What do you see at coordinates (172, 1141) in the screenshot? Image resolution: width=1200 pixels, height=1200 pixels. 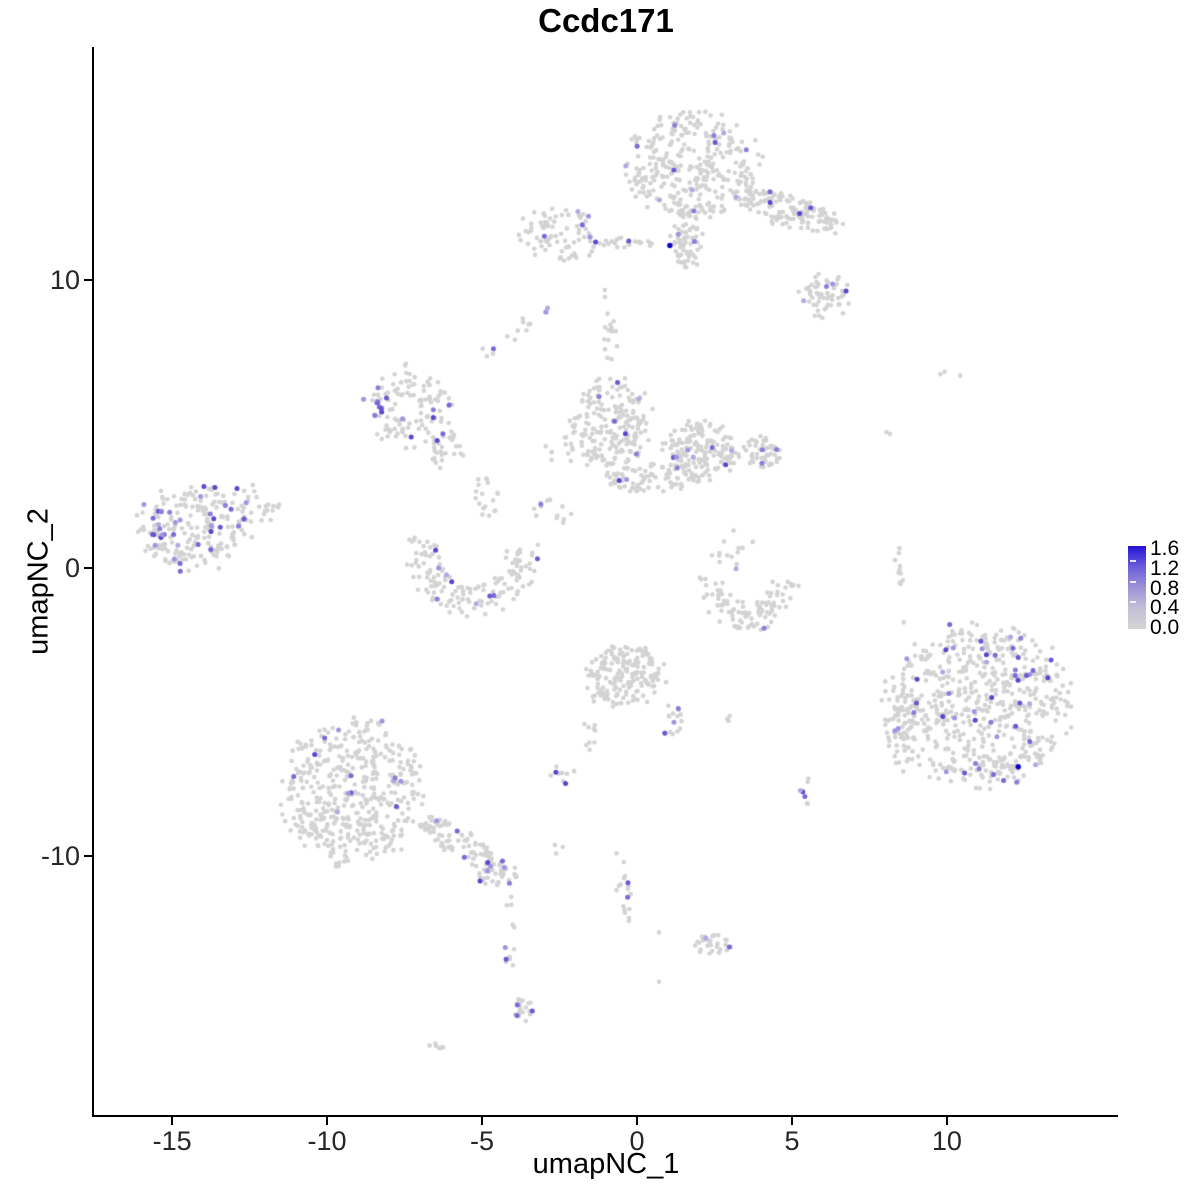 I see `x-tick-label: -15` at bounding box center [172, 1141].